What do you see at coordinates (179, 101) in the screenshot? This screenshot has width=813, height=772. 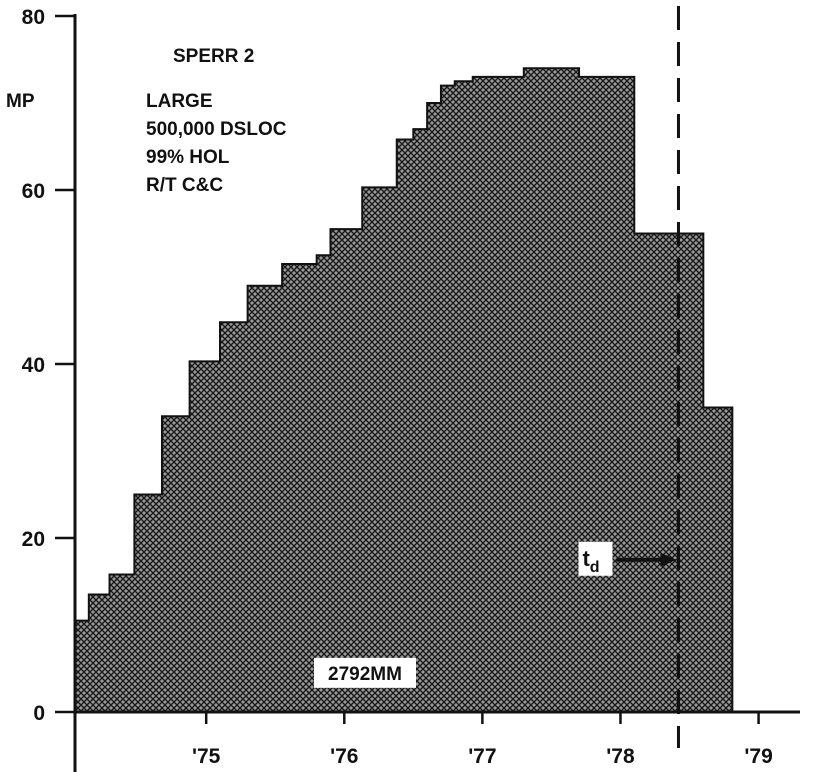 I see `annotation-size-class: LARGE` at bounding box center [179, 101].